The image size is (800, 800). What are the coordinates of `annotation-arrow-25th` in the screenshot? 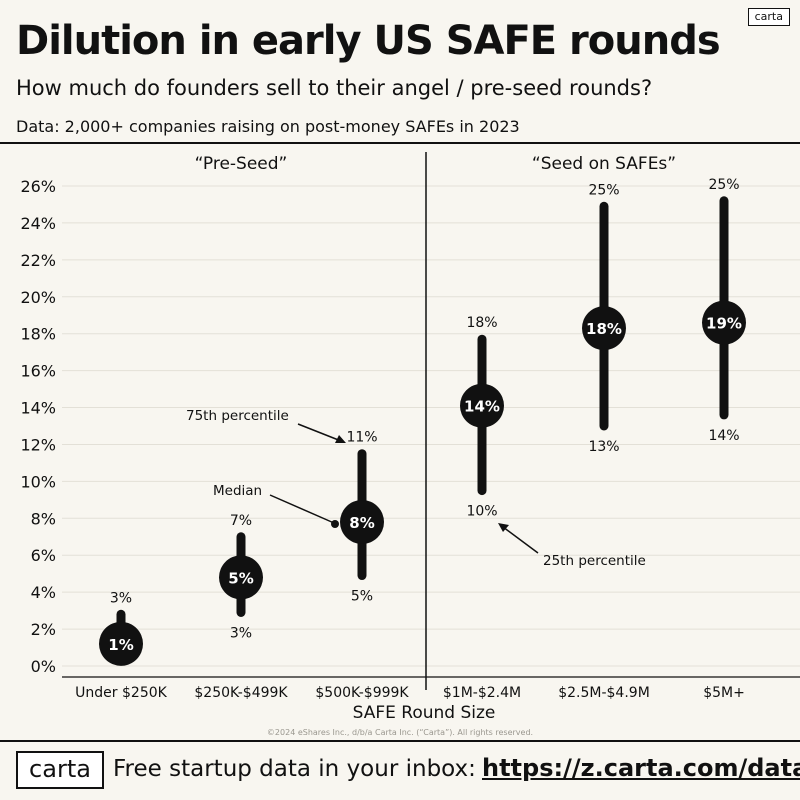 It's located at (520, 540).